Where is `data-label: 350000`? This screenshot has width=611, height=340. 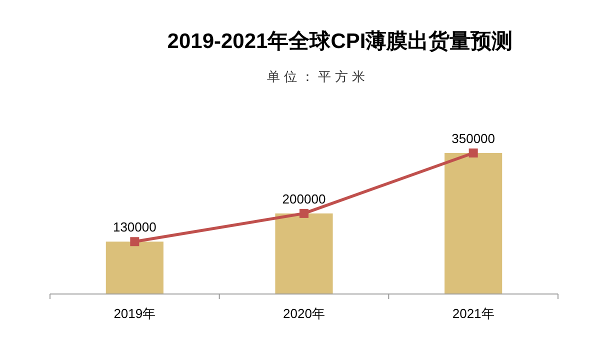
data-label: 350000 is located at coordinates (474, 138).